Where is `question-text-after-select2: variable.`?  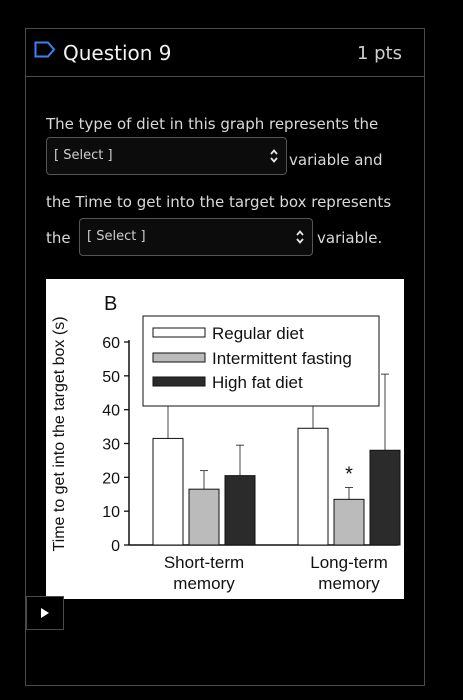 question-text-after-select2: variable. is located at coordinates (350, 238).